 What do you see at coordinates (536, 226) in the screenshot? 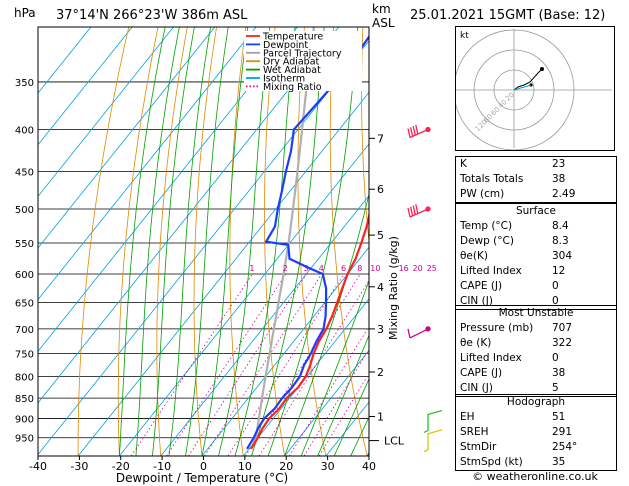
I see `index-row: Temp (°C) 8.4` at bounding box center [536, 226].